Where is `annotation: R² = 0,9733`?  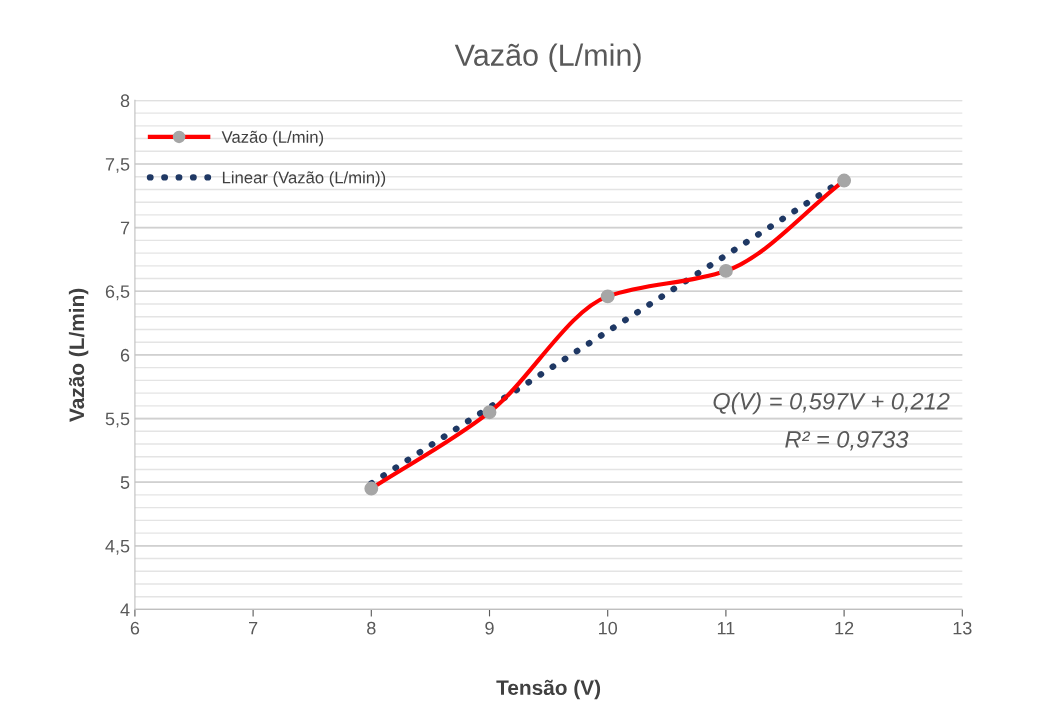
annotation: R² = 0,9733 is located at coordinates (847, 441).